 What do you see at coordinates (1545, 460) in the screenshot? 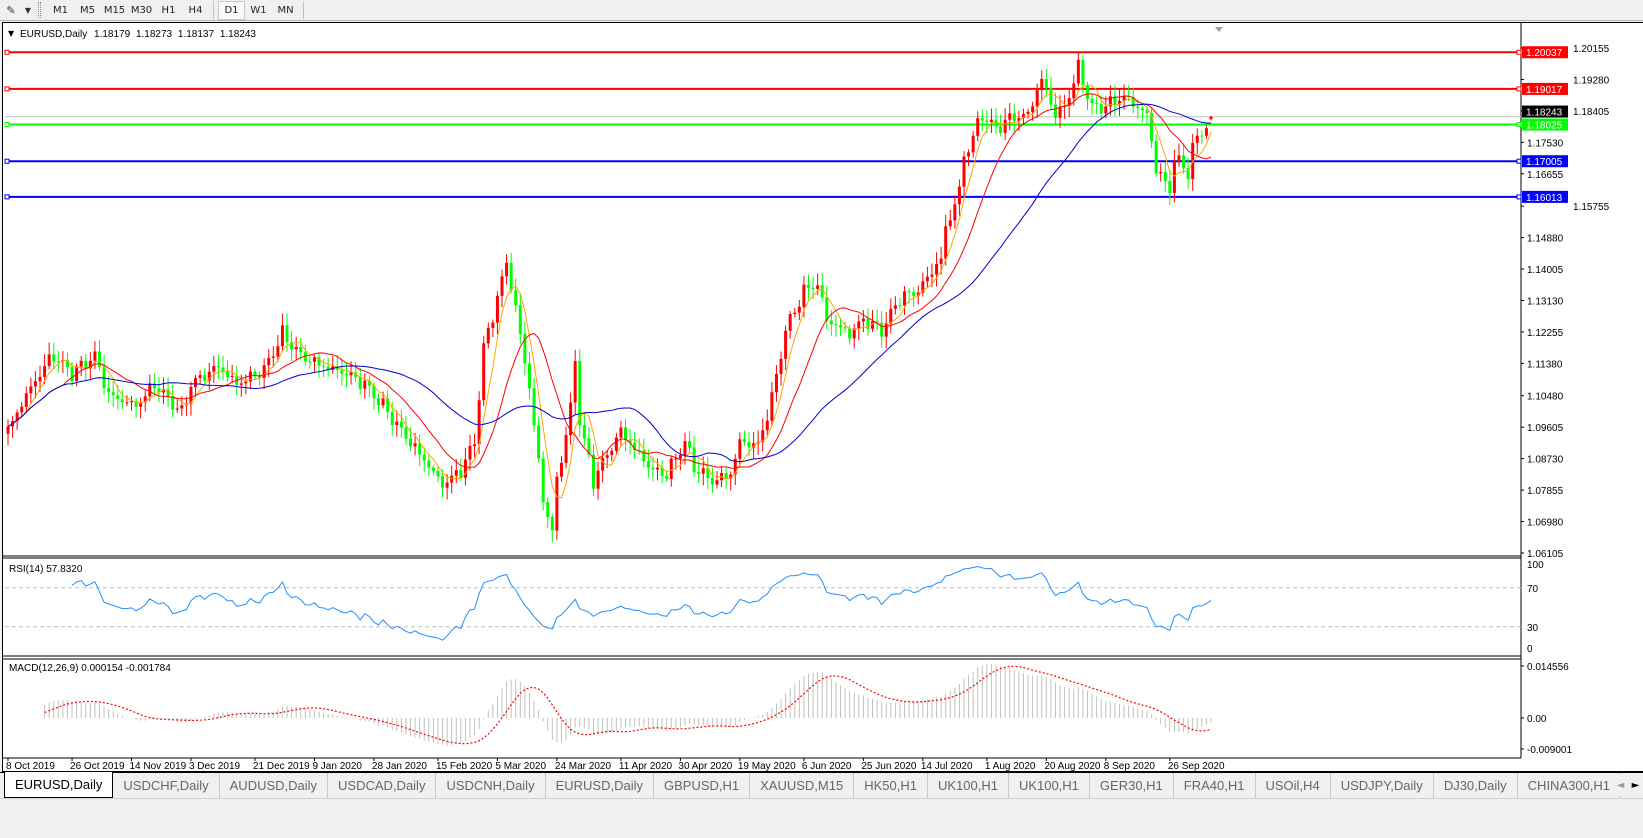
I see `price-tick-label: 1.08730` at bounding box center [1545, 460].